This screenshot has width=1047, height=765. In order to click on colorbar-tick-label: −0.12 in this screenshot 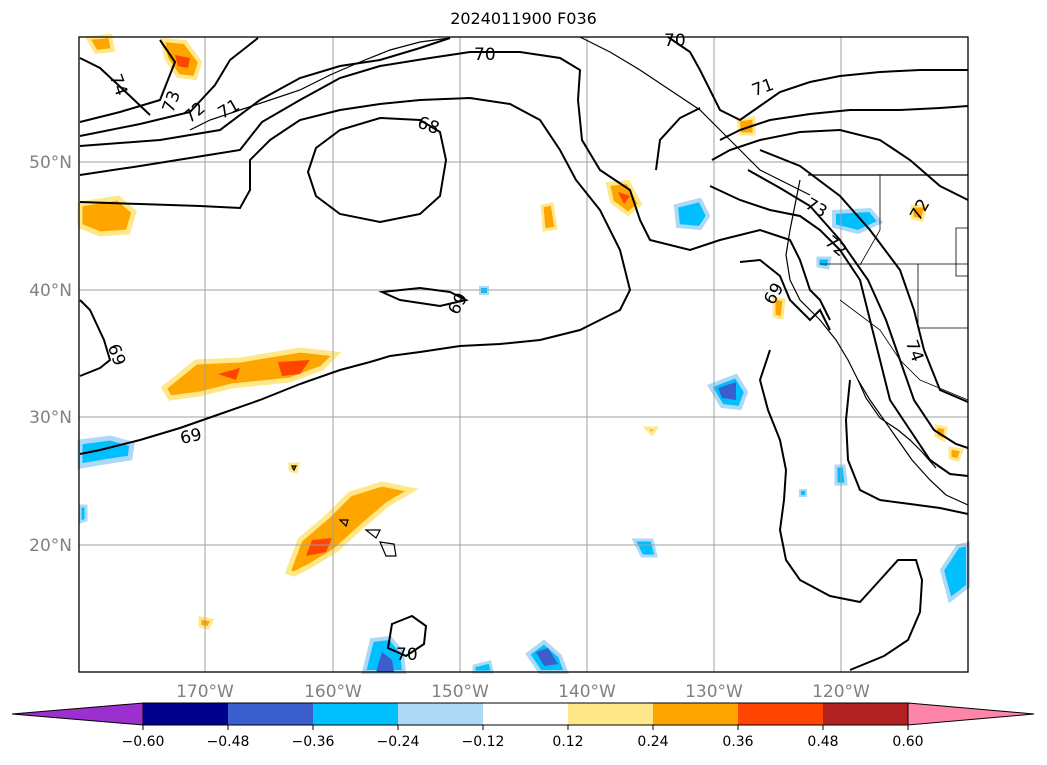, I will do `click(483, 742)`.